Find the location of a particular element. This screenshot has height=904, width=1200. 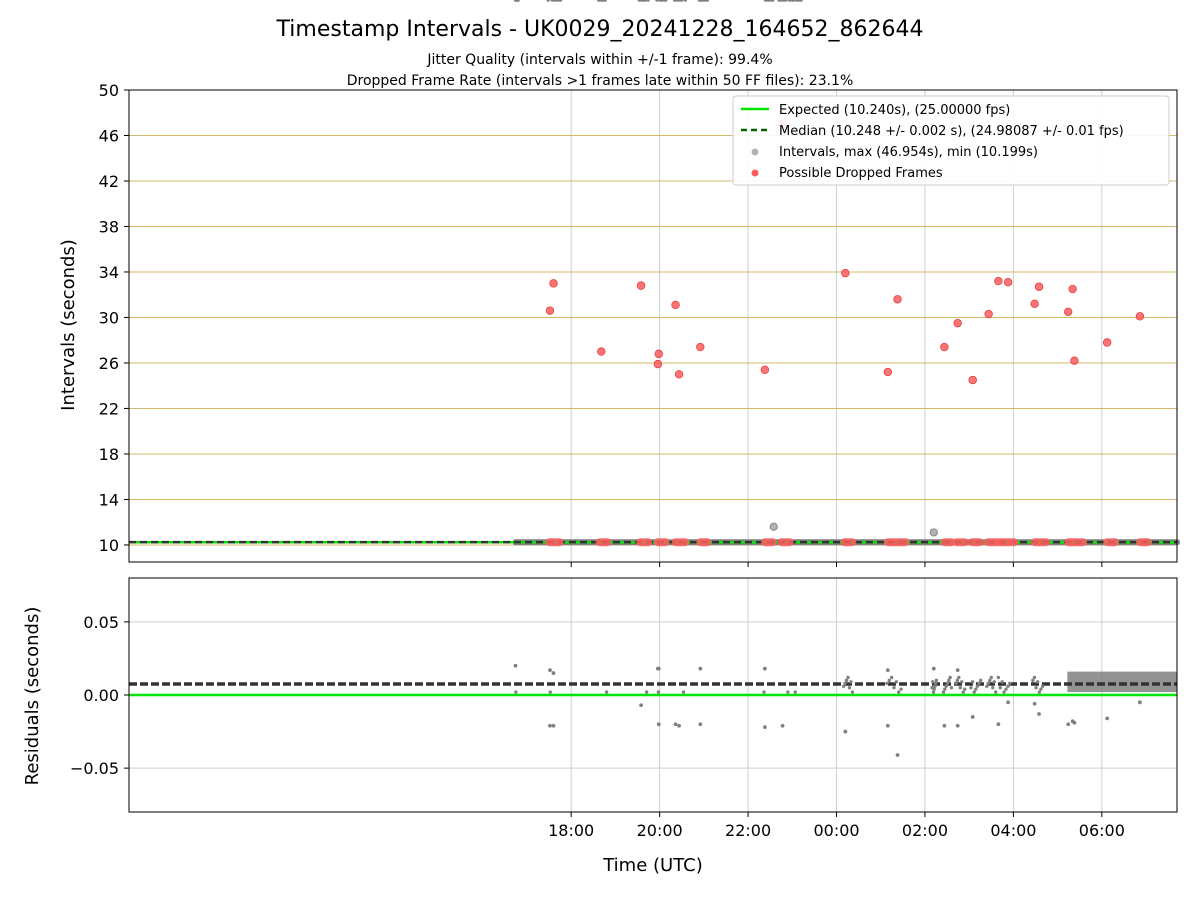

legend-label-expected: Expected (10.240s), (25.00000 fps) is located at coordinates (894, 110).